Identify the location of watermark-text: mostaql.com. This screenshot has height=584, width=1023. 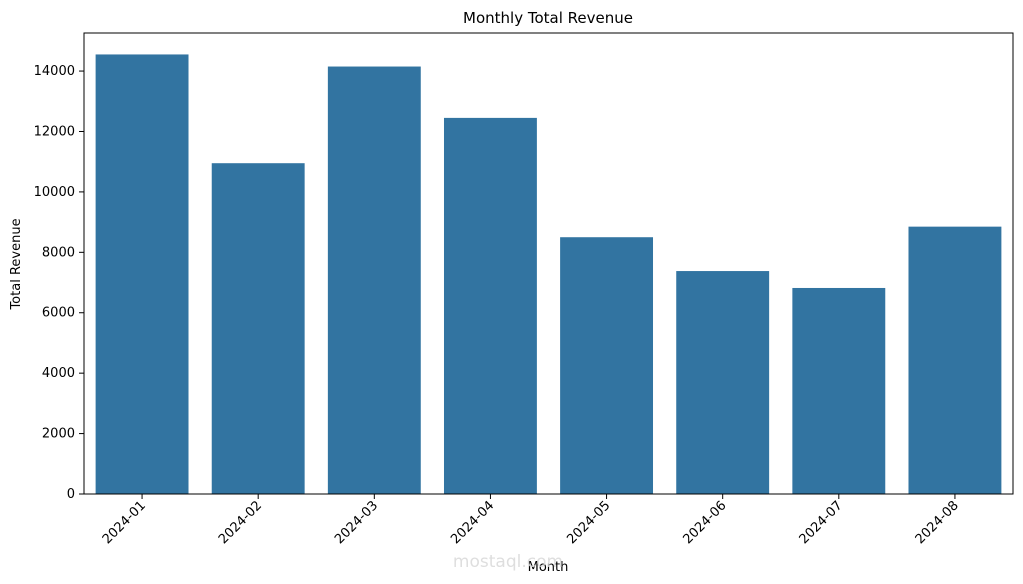
(508, 562).